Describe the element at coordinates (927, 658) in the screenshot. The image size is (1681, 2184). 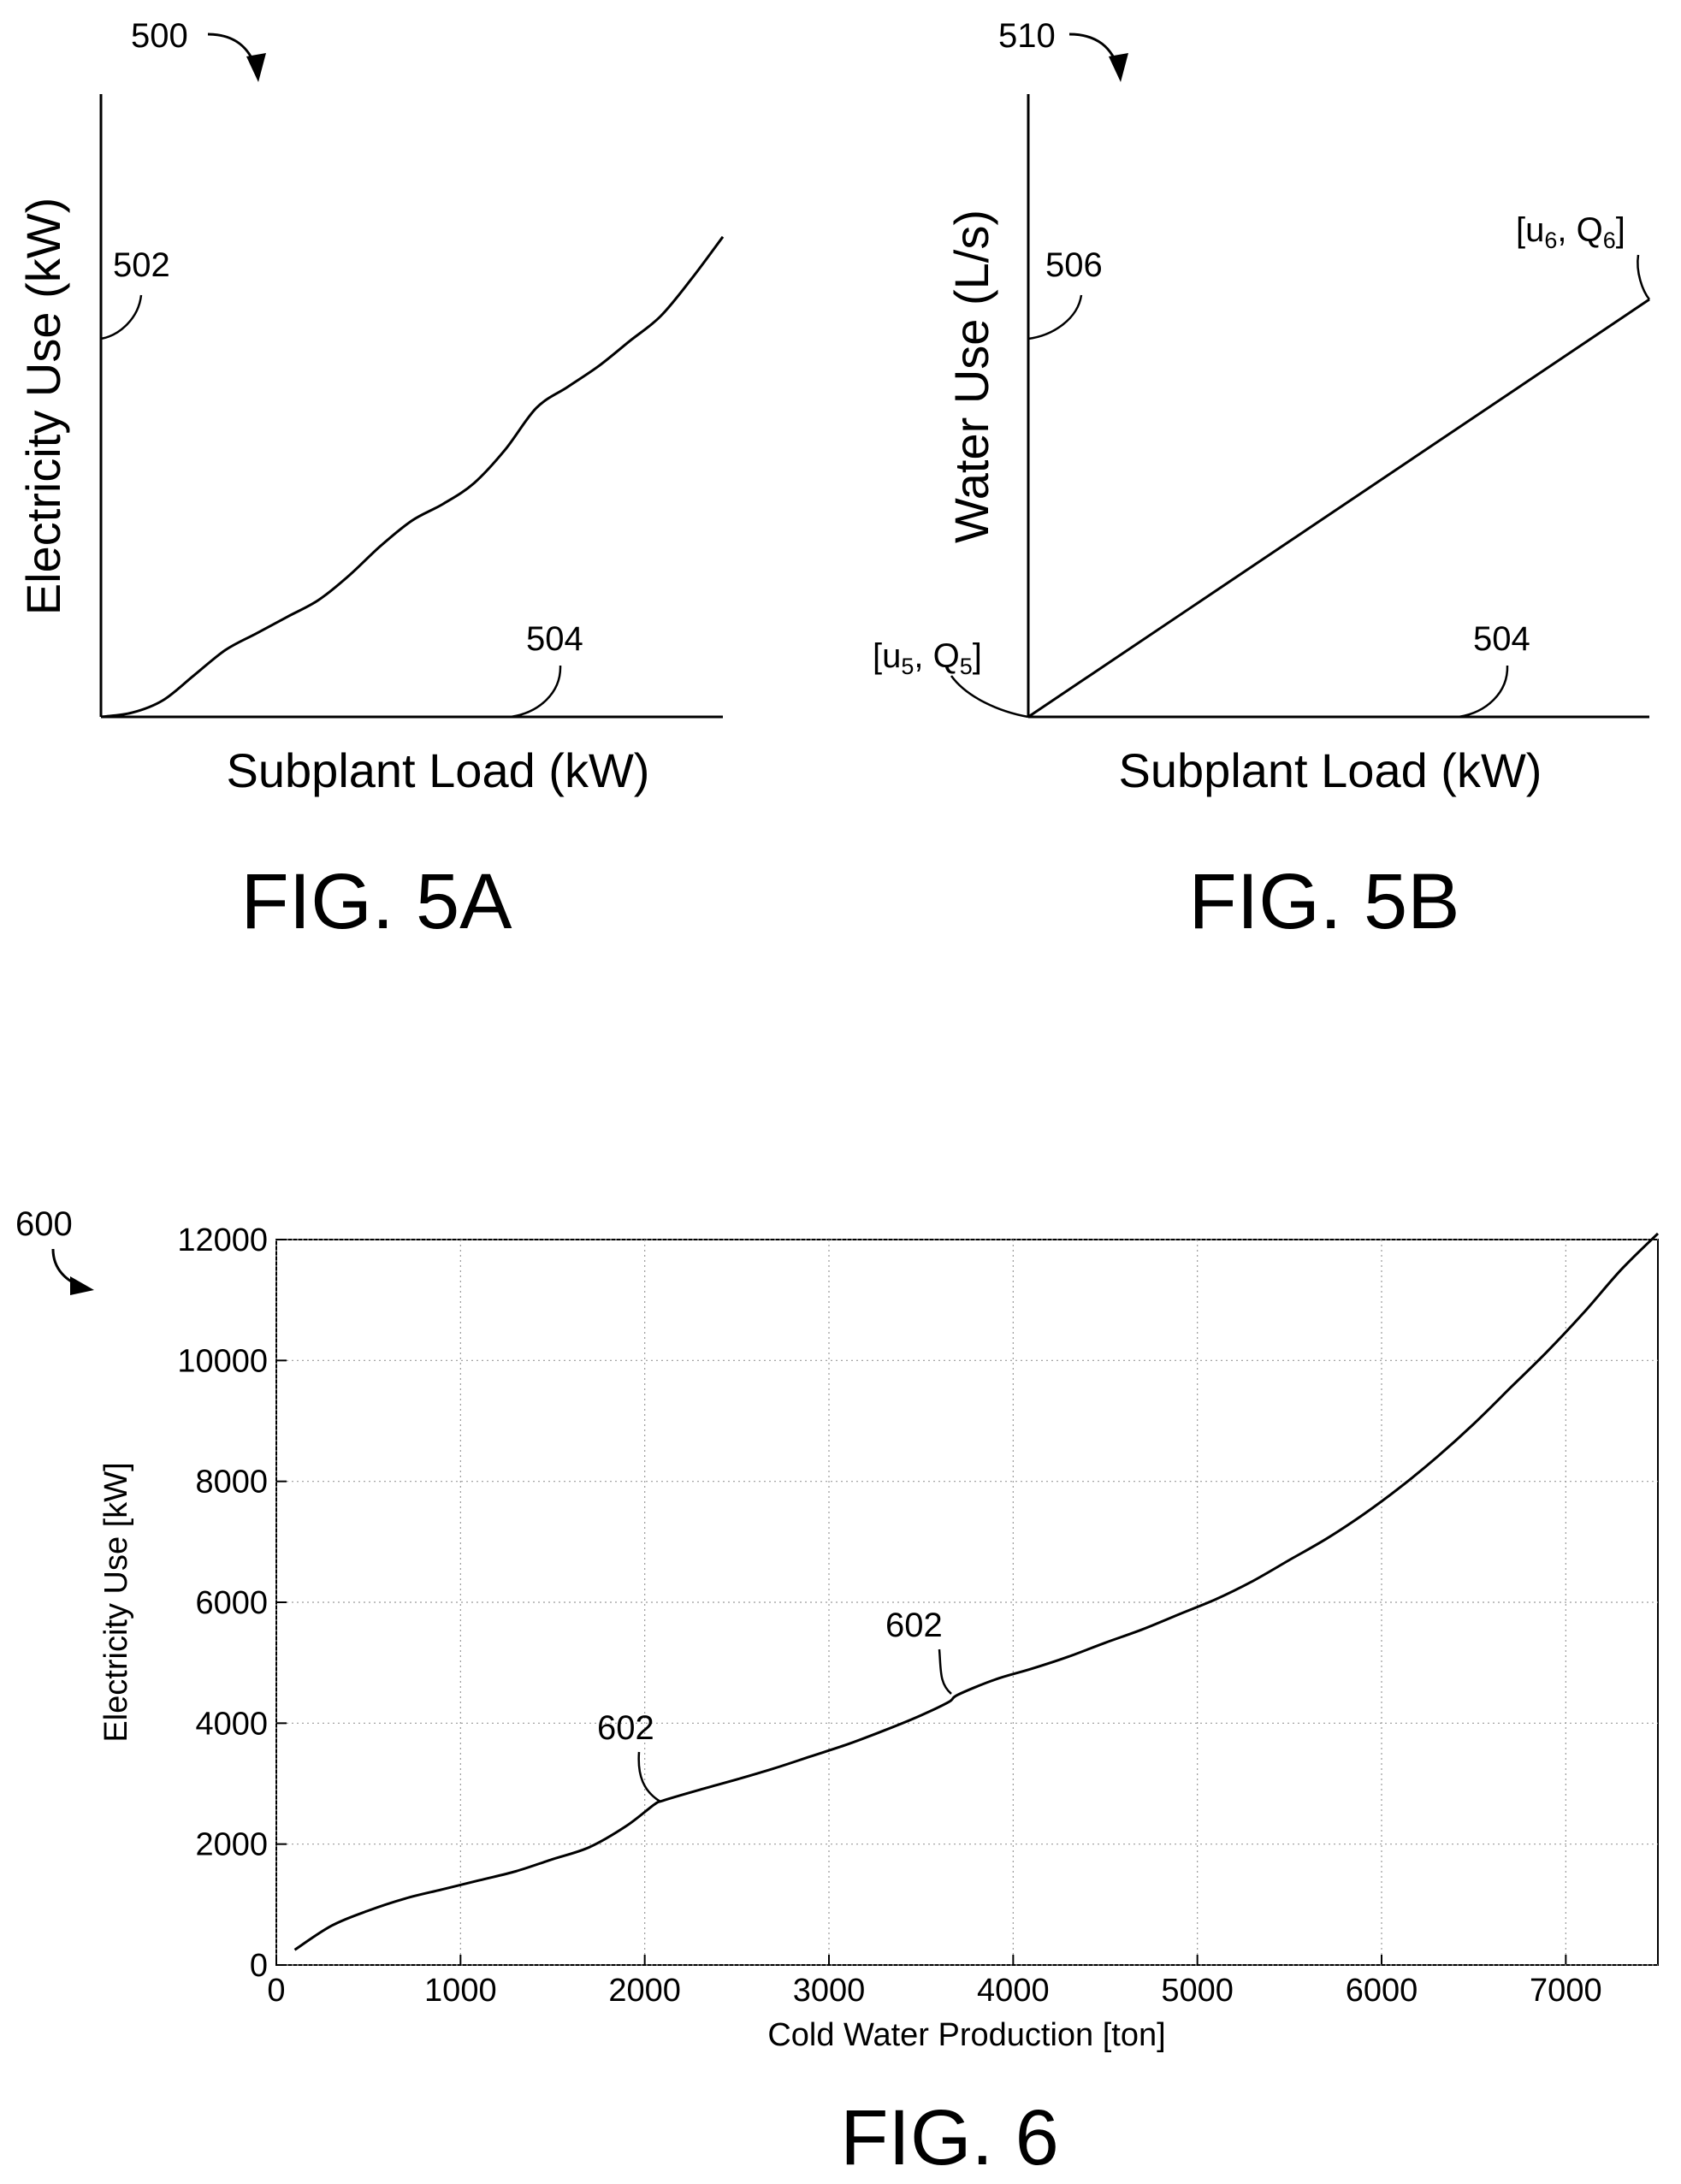
I see `fig5b-start-point-label: [u5, Q5]` at that location.